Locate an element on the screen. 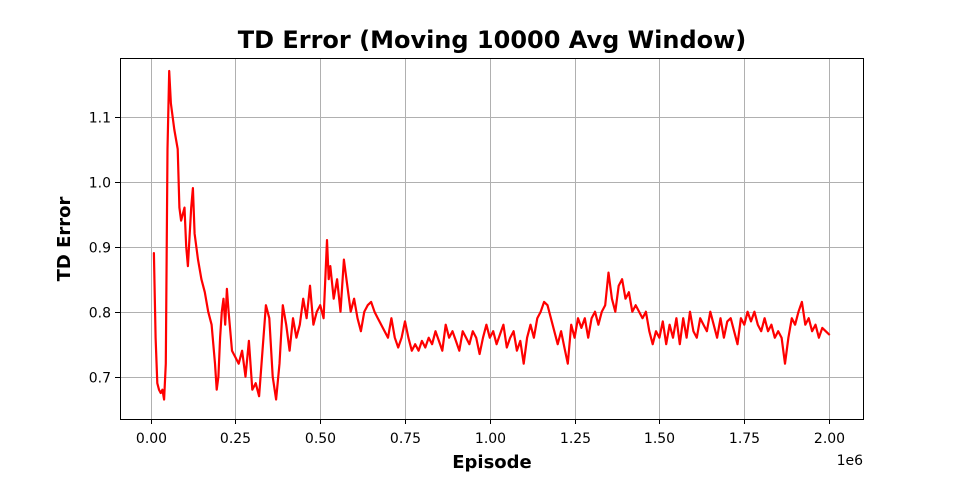 The height and width of the screenshot is (480, 960). x-offset-label: 1e6 is located at coordinates (850, 461).